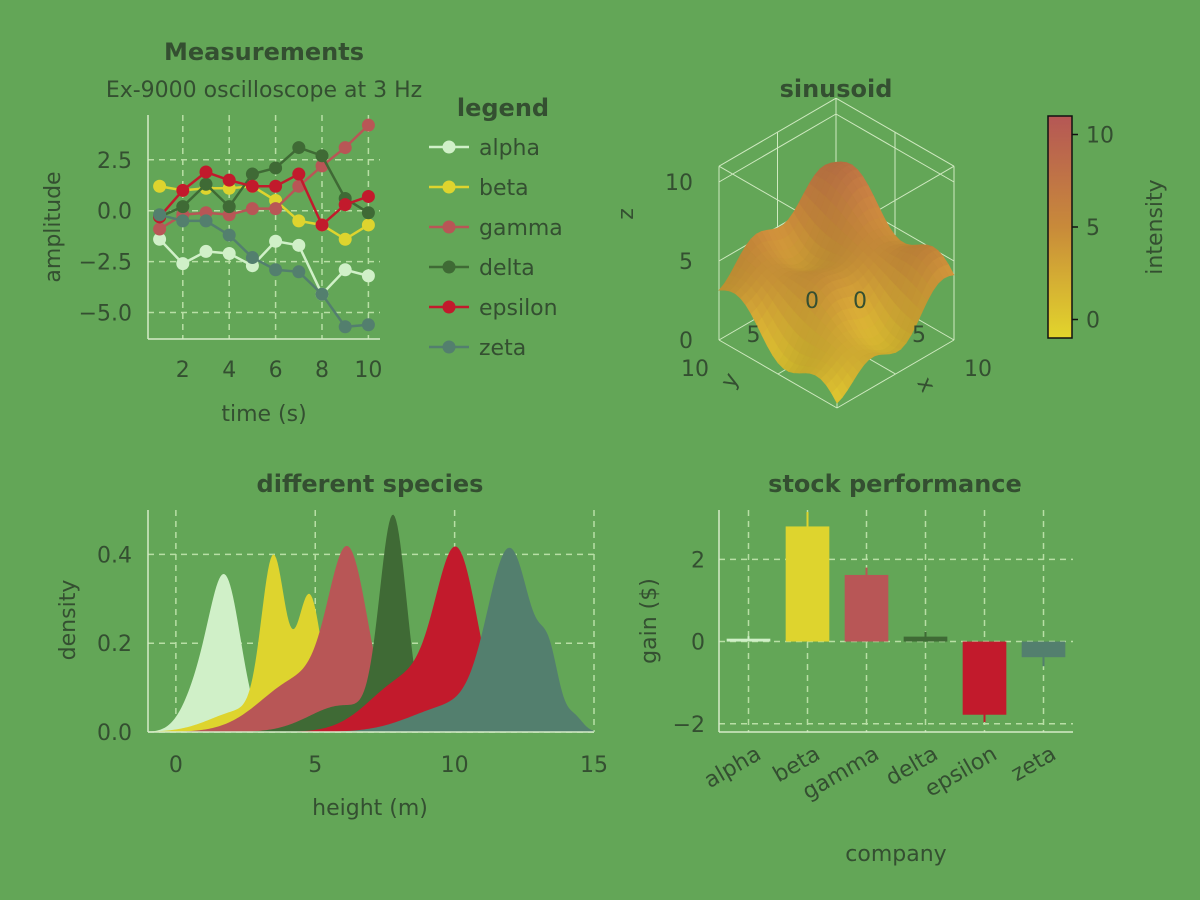 Image resolution: width=1200 pixels, height=900 pixels. Describe the element at coordinates (594, 765) in the screenshot. I see `x-tick-label: 15` at that location.